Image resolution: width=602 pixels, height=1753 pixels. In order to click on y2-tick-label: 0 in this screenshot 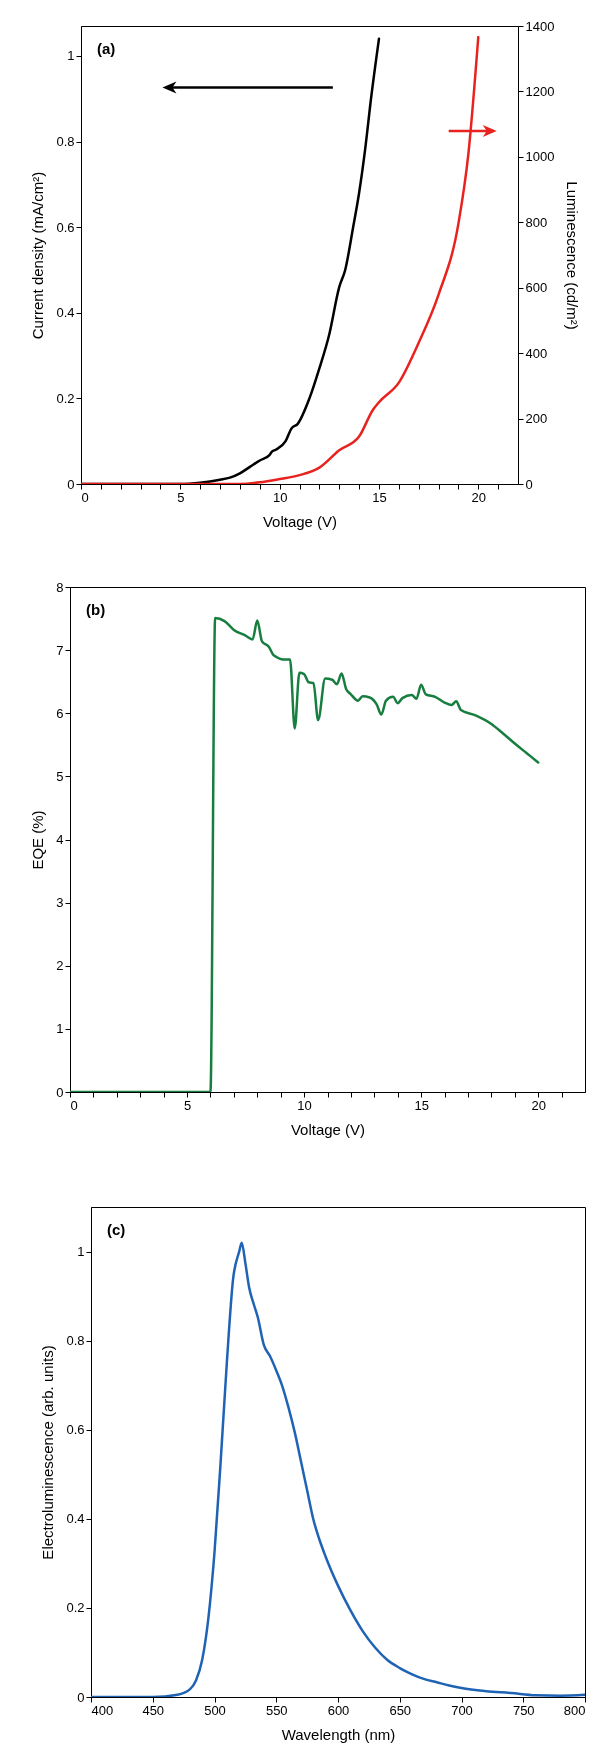, I will do `click(529, 484)`.